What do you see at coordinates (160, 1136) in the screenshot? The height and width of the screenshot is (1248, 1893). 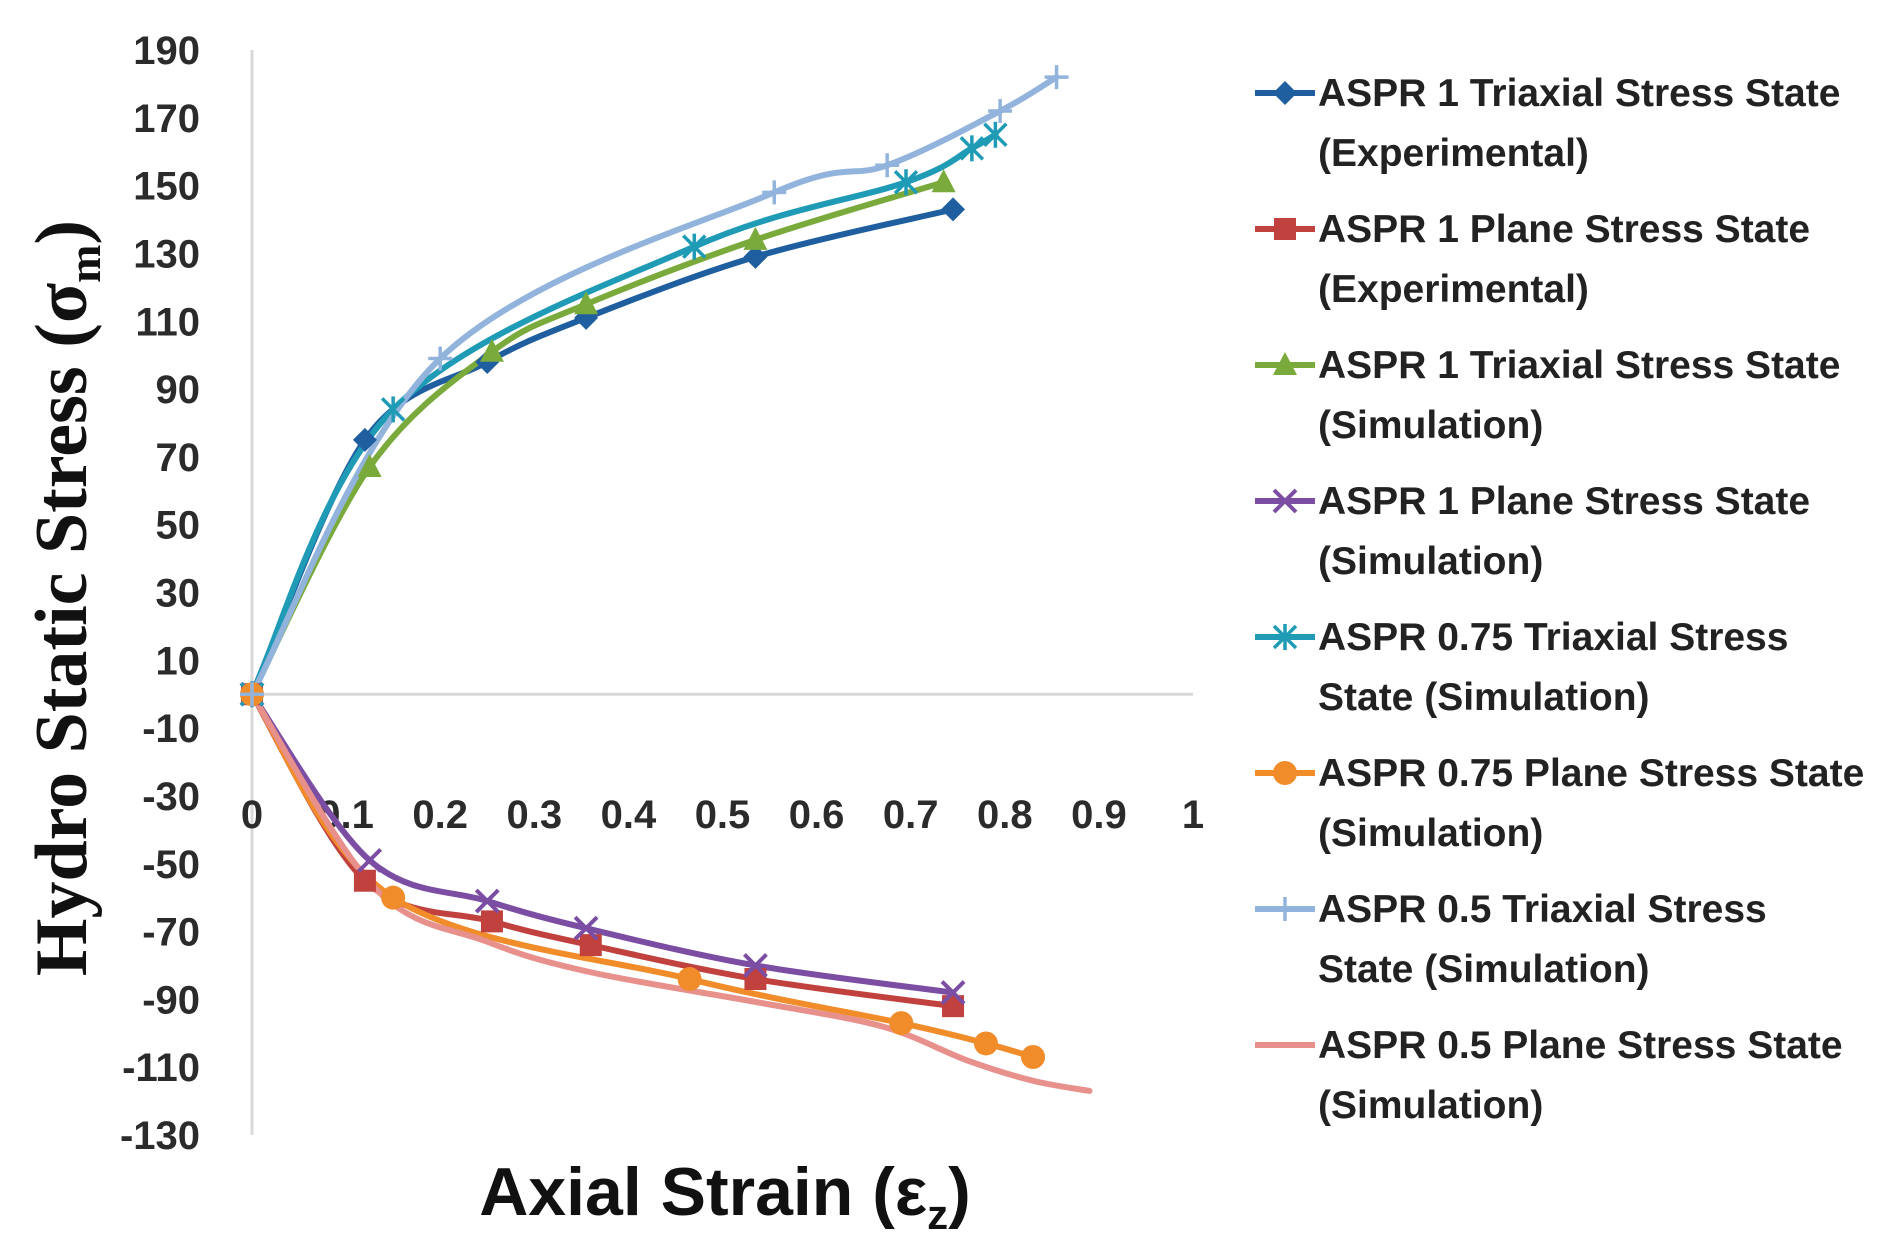 I see `y-tick-label: -130` at bounding box center [160, 1136].